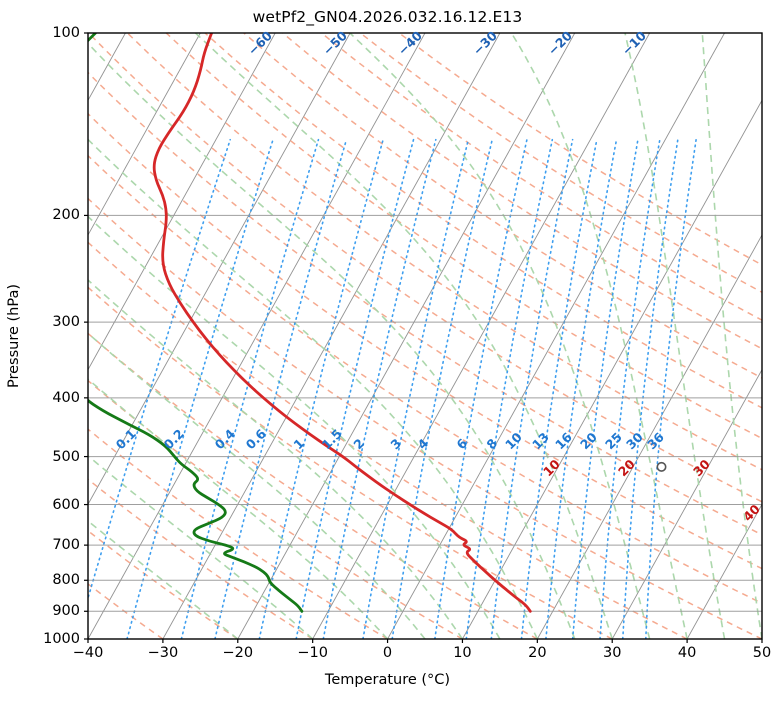  I want to click on y-tick-600: 600, so click(66, 504).